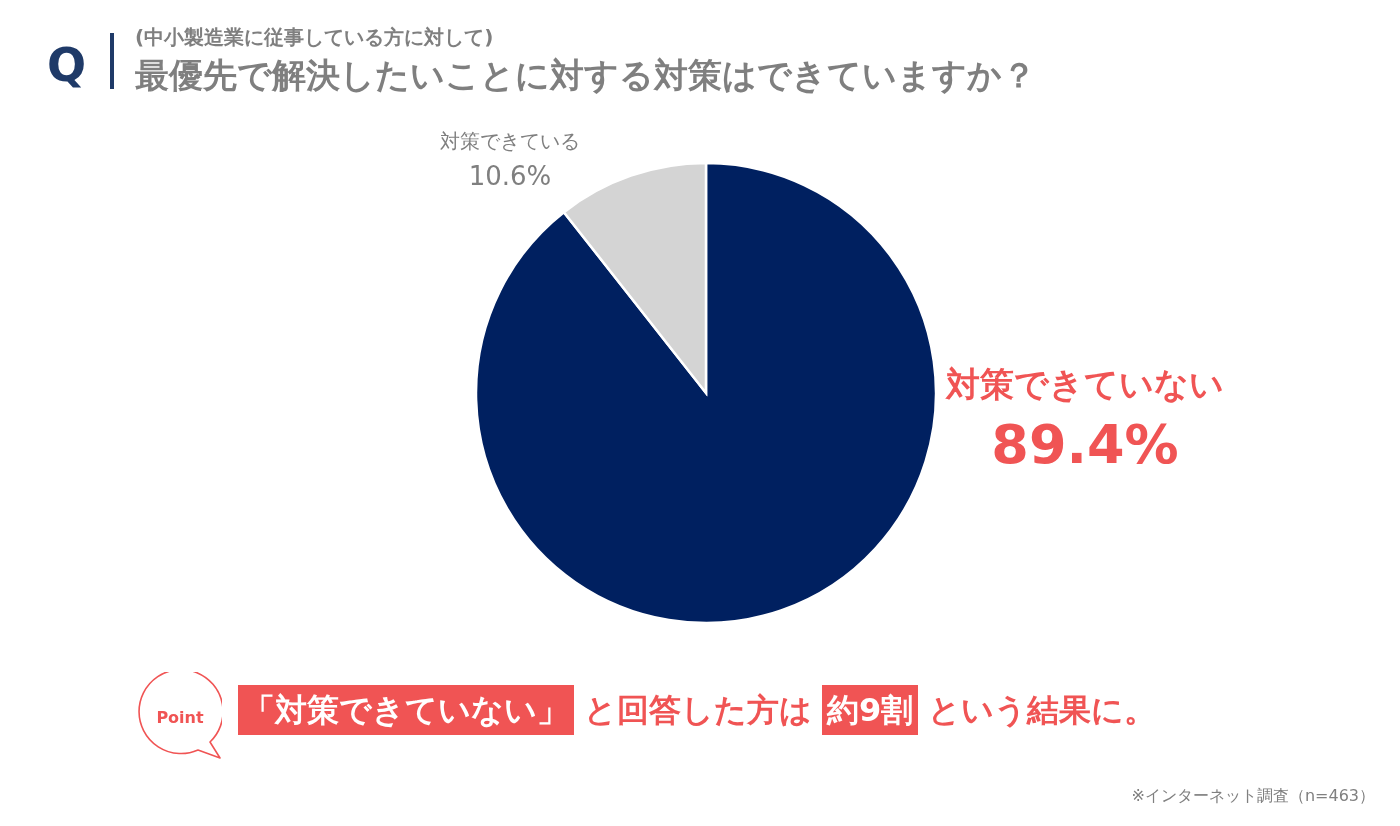 The height and width of the screenshot is (826, 1400). What do you see at coordinates (67, 65) in the screenshot?
I see `text: Q` at bounding box center [67, 65].